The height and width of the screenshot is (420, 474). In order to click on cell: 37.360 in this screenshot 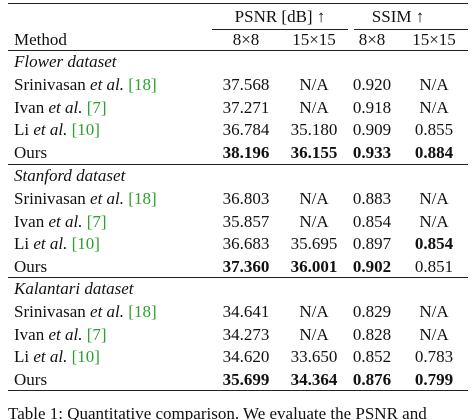, I will do `click(246, 266)`.